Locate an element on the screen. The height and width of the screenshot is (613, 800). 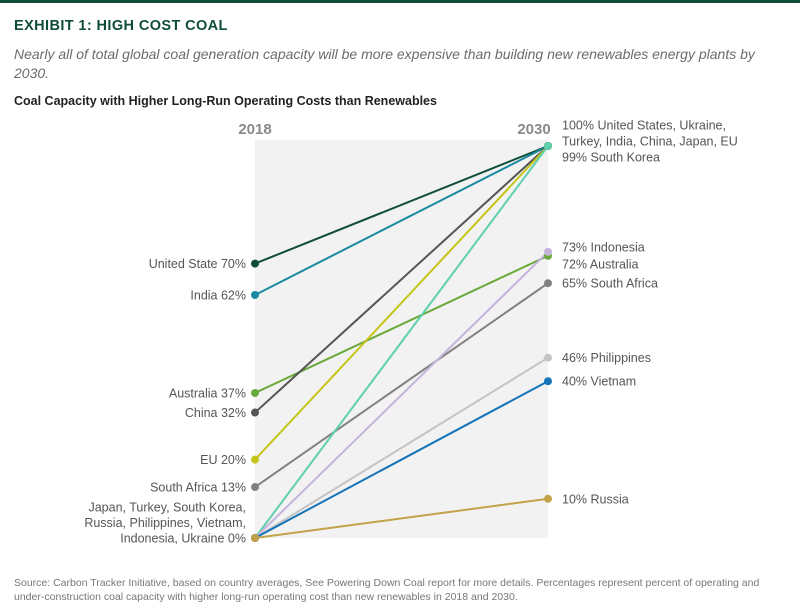
series-line-philippines is located at coordinates (401, 447).